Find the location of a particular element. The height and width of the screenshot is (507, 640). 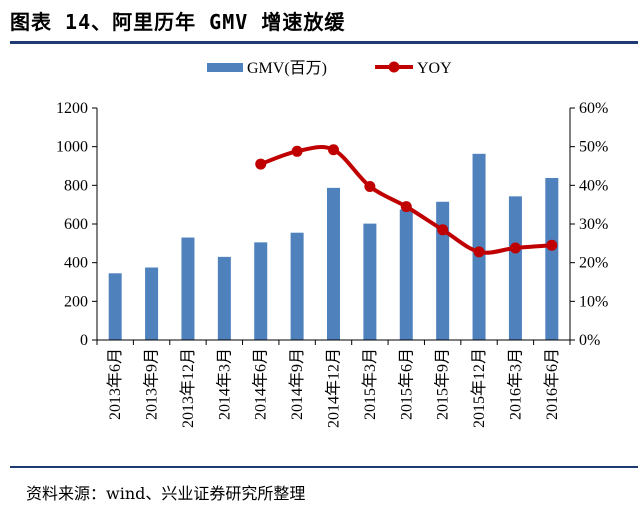

right-tick-label-6: 60% is located at coordinates (593, 108).